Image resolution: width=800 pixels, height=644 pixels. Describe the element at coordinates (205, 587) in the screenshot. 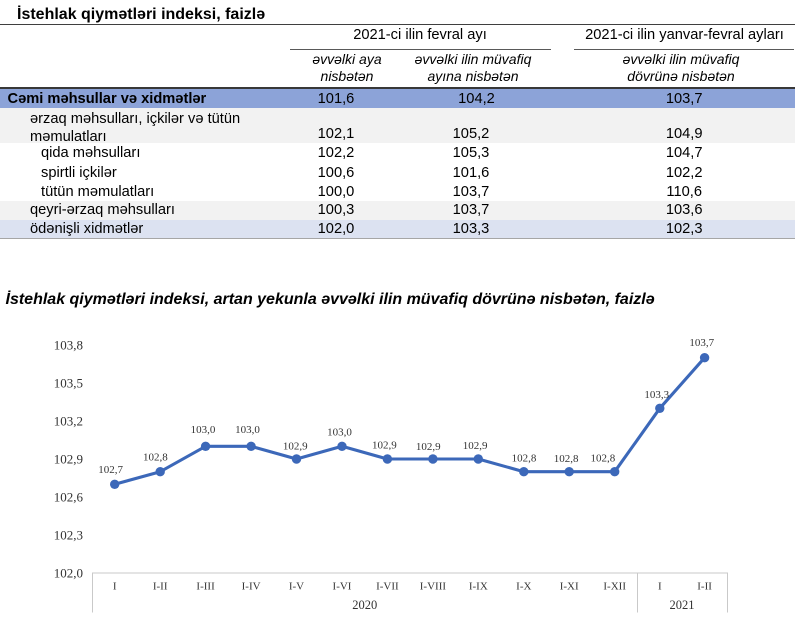

I see `svg-text: I-III` at that location.